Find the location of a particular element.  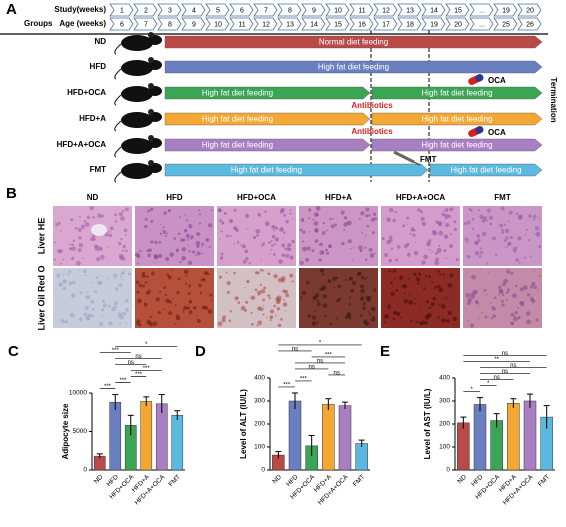

column-header: HFD+A is located at coordinates (338, 197).